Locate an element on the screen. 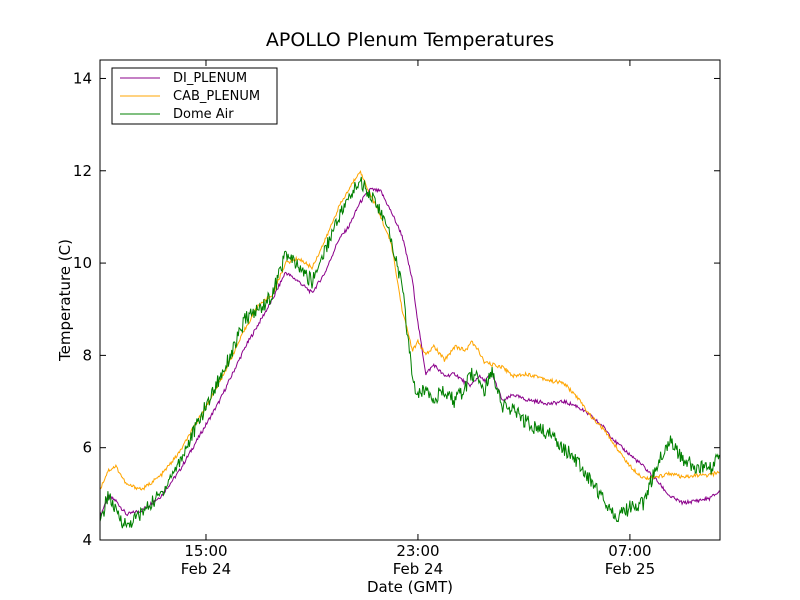  legend-label-di-plenum: DI_PLENUM is located at coordinates (210, 78).